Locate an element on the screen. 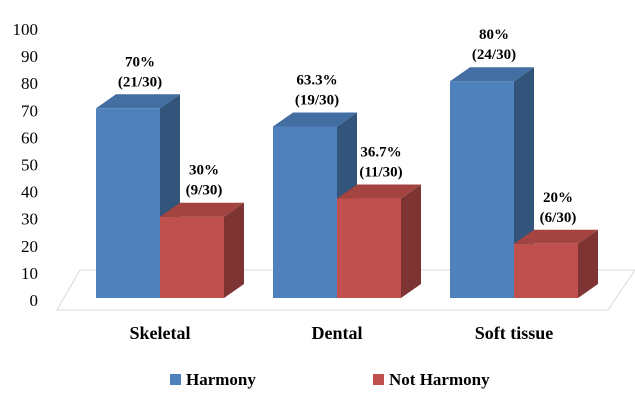  data-label: 20% is located at coordinates (558, 198).